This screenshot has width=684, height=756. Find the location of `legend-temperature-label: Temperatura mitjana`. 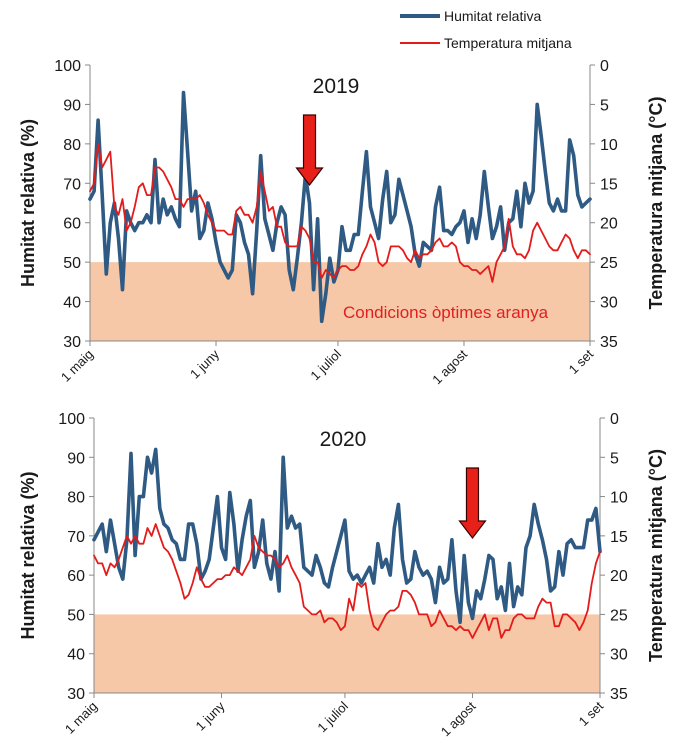

legend-temperature-label: Temperatura mitjana is located at coordinates (508, 43).